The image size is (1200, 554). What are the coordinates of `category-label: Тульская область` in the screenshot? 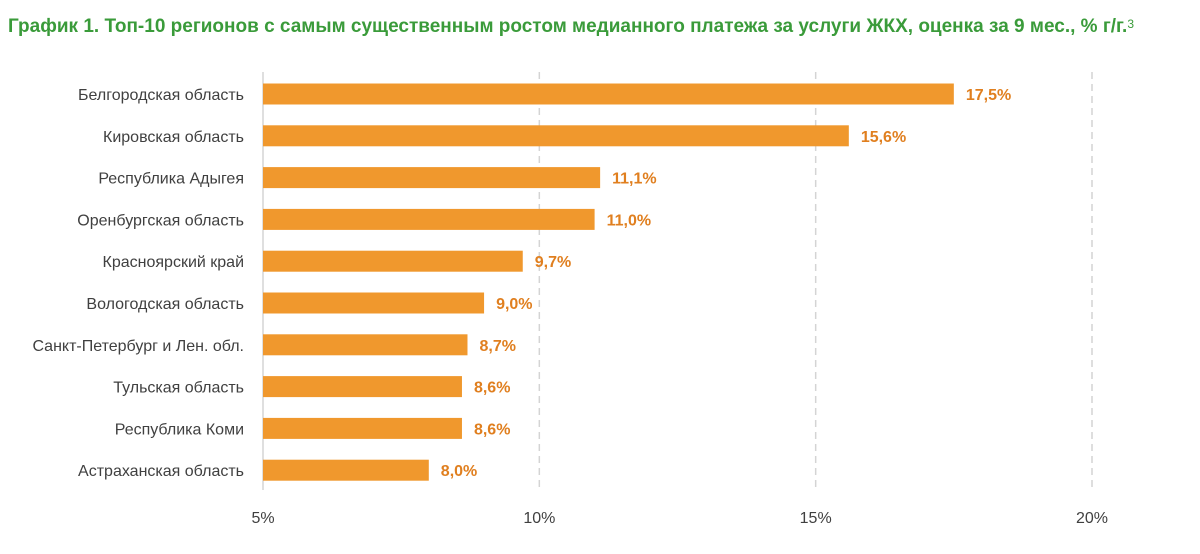 It's located at (178, 388).